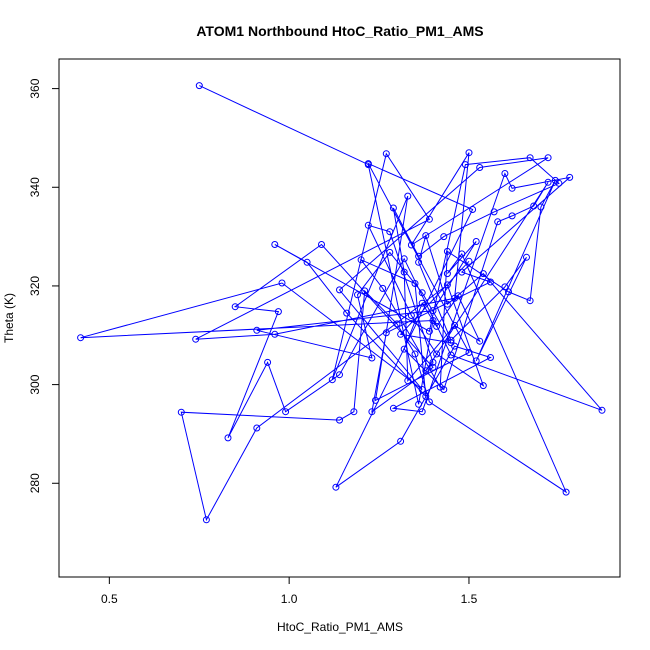 This screenshot has height=650, width=650. What do you see at coordinates (35, 286) in the screenshot?
I see `y-tick-label: 320` at bounding box center [35, 286].